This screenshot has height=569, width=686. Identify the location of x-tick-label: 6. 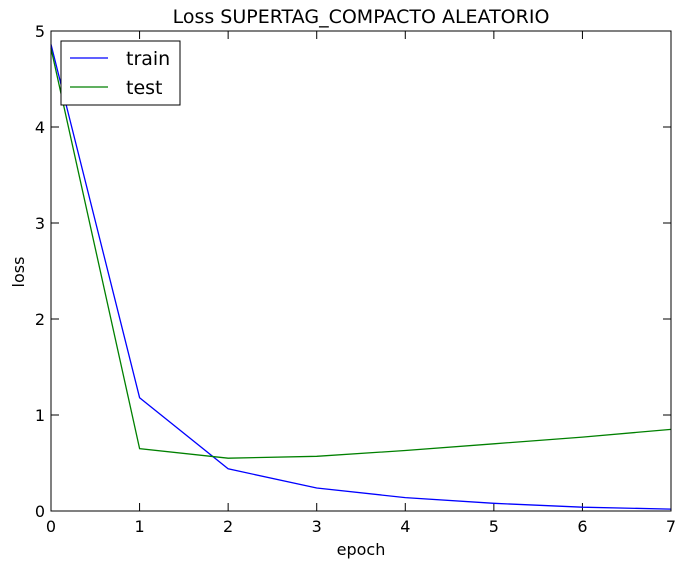
(582, 526).